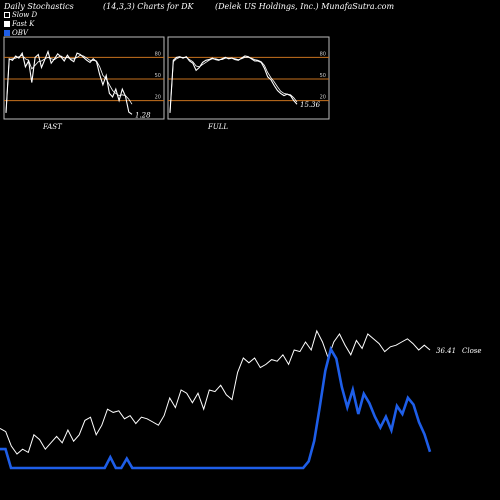 The height and width of the screenshot is (500, 500). What do you see at coordinates (323, 54) in the screenshot?
I see `y-tick-80-full: 80` at bounding box center [323, 54].